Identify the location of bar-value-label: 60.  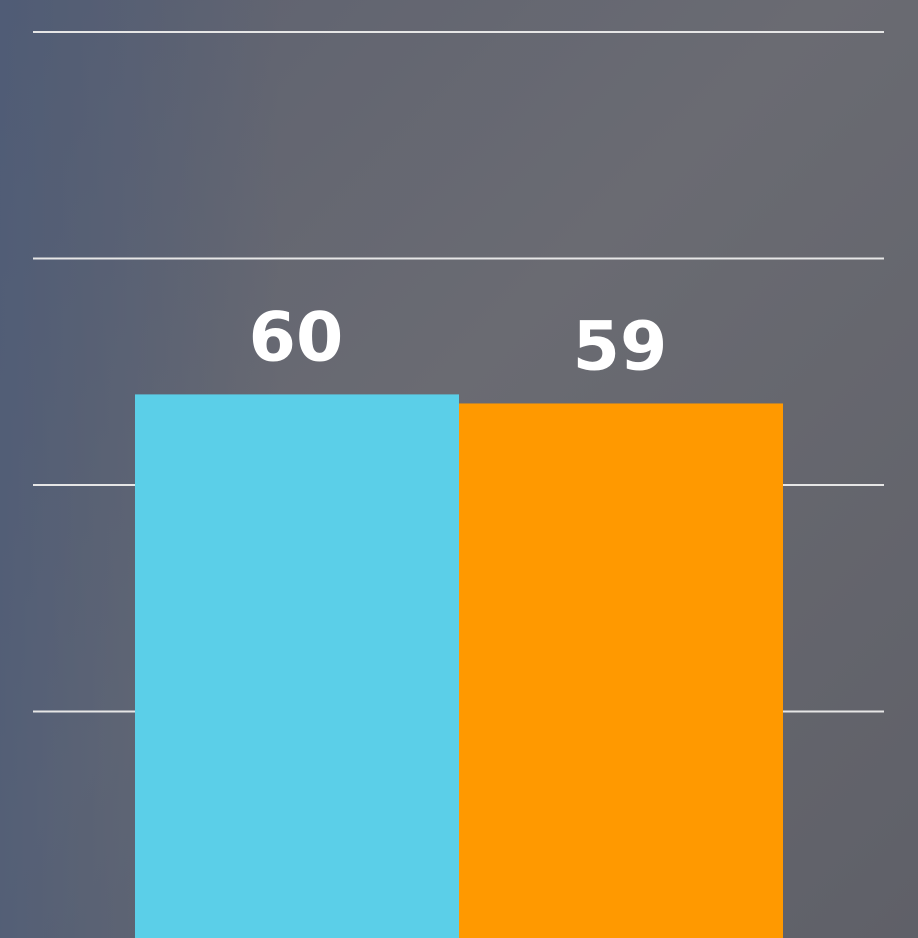
(296, 337).